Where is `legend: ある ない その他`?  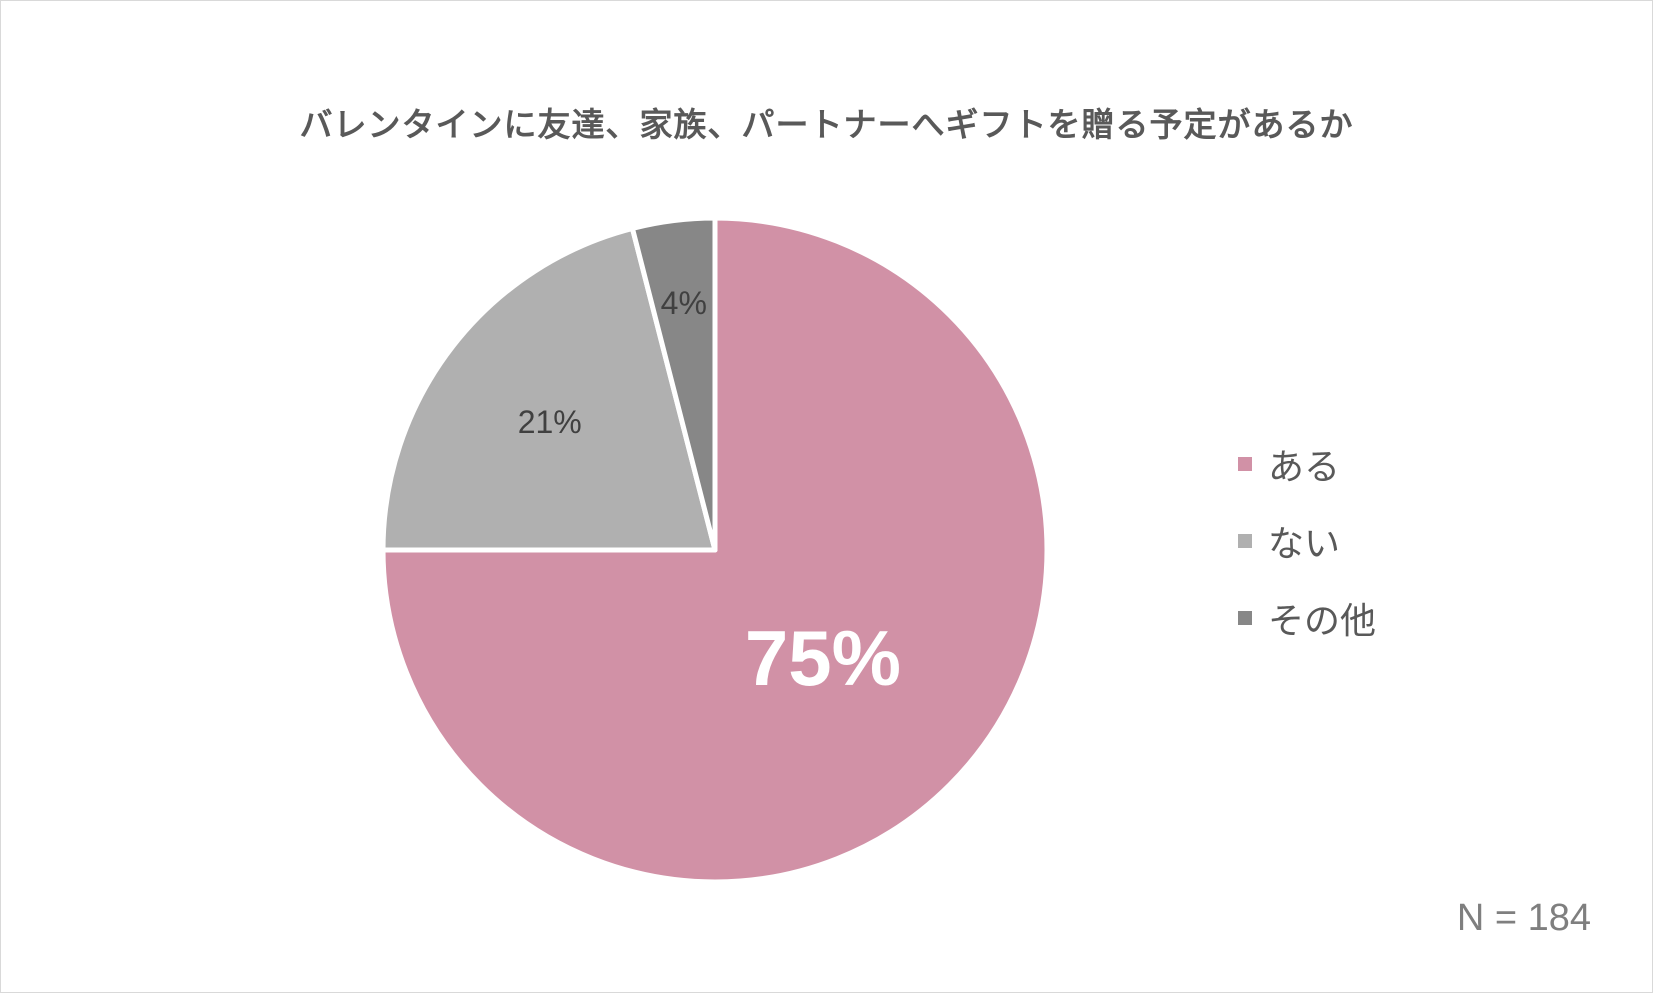 legend: ある ない その他 is located at coordinates (1307, 558).